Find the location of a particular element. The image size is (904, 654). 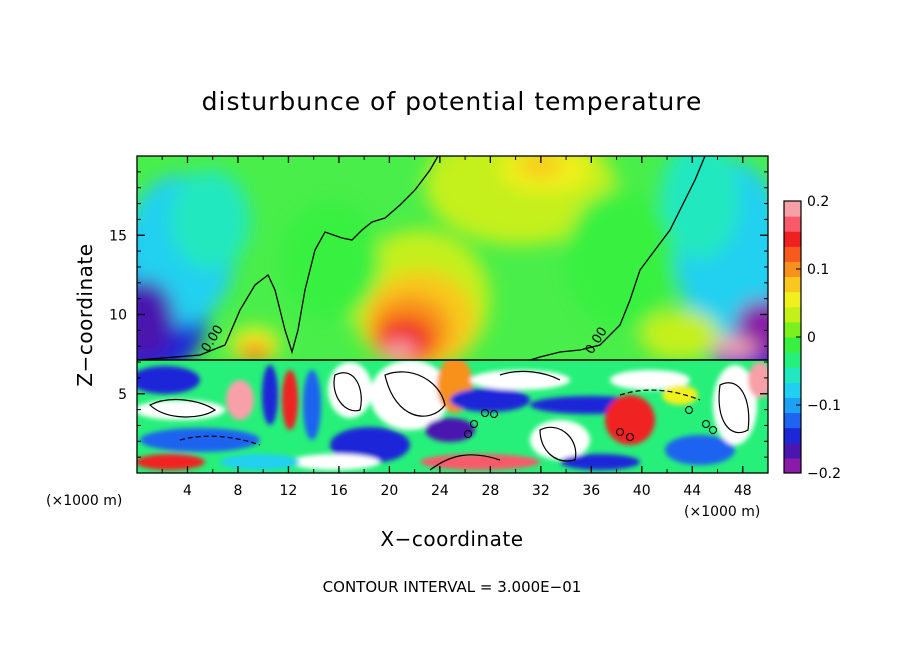

colorbar-tick-label: −0.1 is located at coordinates (824, 406).